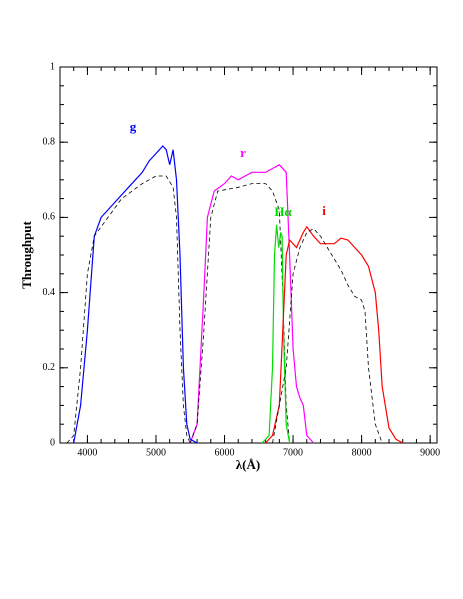  What do you see at coordinates (133, 126) in the screenshot?
I see `series-label: g` at bounding box center [133, 126].